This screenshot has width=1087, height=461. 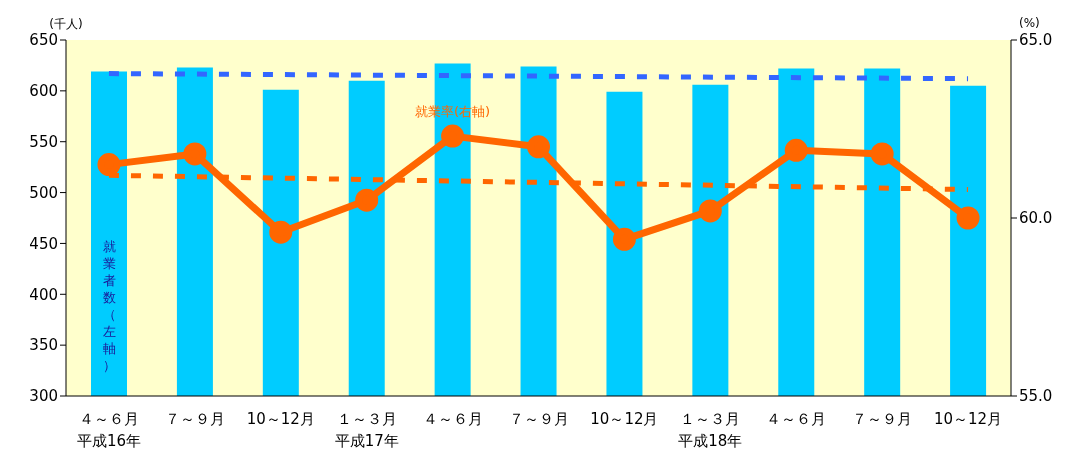 I want to click on y-tick-label: 500, so click(x=43, y=192).